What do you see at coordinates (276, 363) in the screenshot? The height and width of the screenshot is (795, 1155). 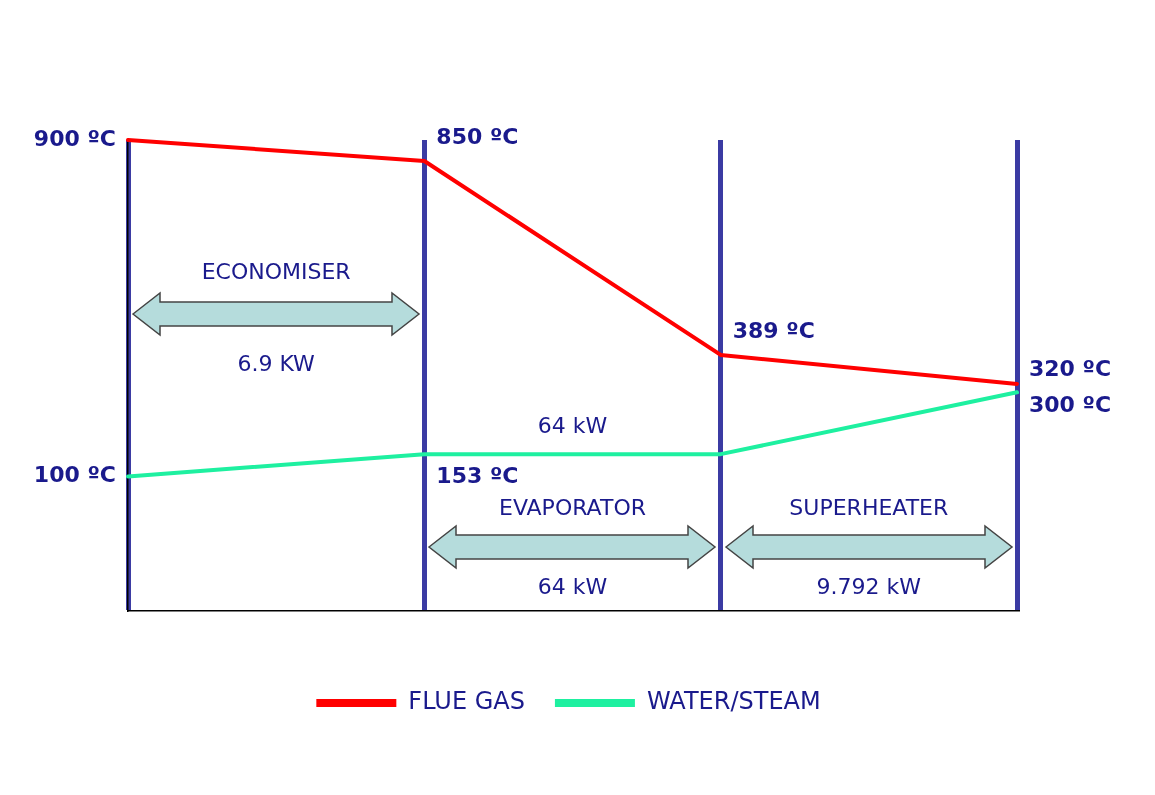 I see `annotation: 6.9 KW` at bounding box center [276, 363].